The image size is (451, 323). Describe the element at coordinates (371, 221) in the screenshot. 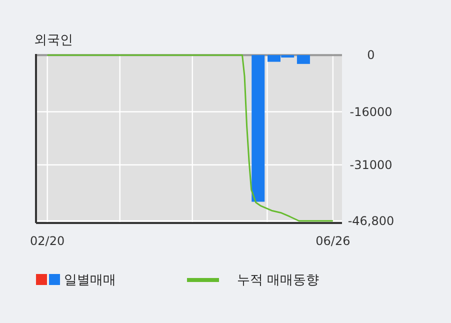

I see `y-tick-label: -46,800` at that location.